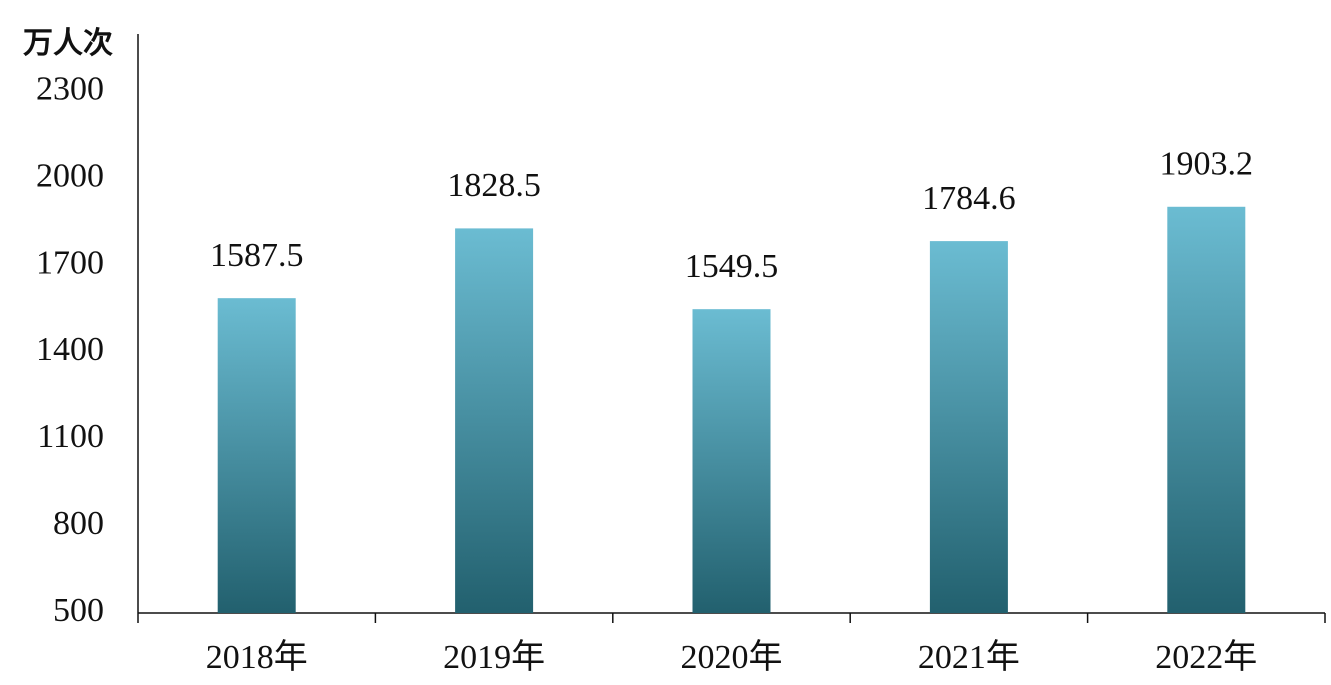 This screenshot has height=685, width=1331. Describe the element at coordinates (257, 255) in the screenshot. I see `value-label: 1587.5` at that location.